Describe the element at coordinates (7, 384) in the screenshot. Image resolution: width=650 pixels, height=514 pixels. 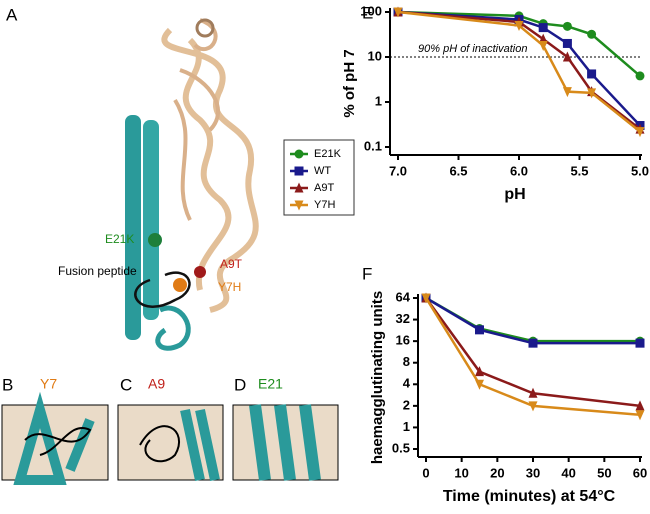
I see `panel-label: B` at that location.